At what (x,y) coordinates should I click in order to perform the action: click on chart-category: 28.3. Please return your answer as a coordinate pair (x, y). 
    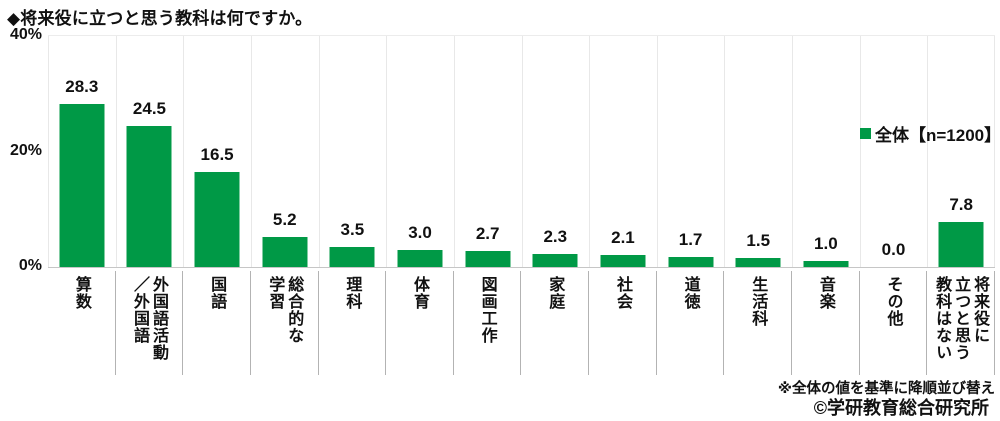
    Looking at the image, I should click on (82, 151).